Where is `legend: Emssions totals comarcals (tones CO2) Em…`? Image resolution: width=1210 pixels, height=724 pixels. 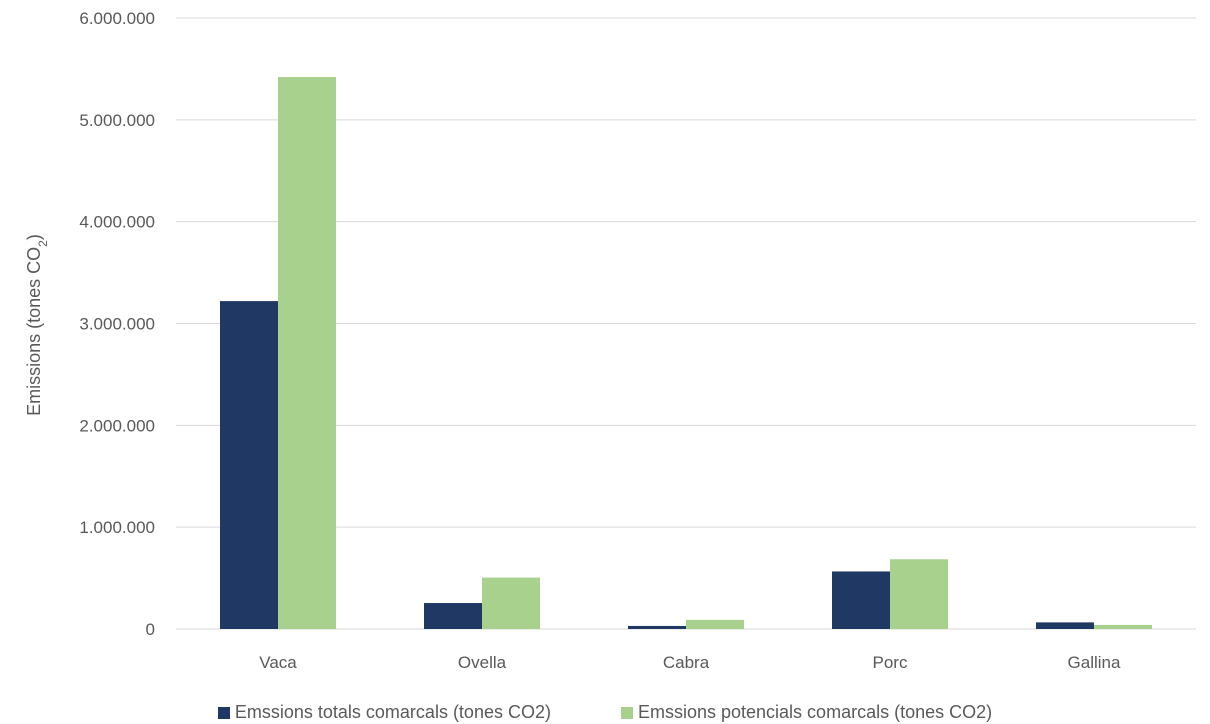
legend: Emssions totals comarcals (tones CO2) Em… is located at coordinates (605, 712).